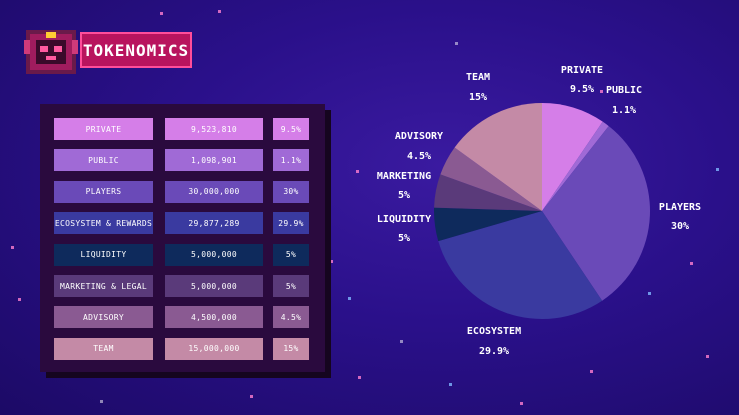  I want to click on page-title: TOKENOMICS, so click(136, 50).